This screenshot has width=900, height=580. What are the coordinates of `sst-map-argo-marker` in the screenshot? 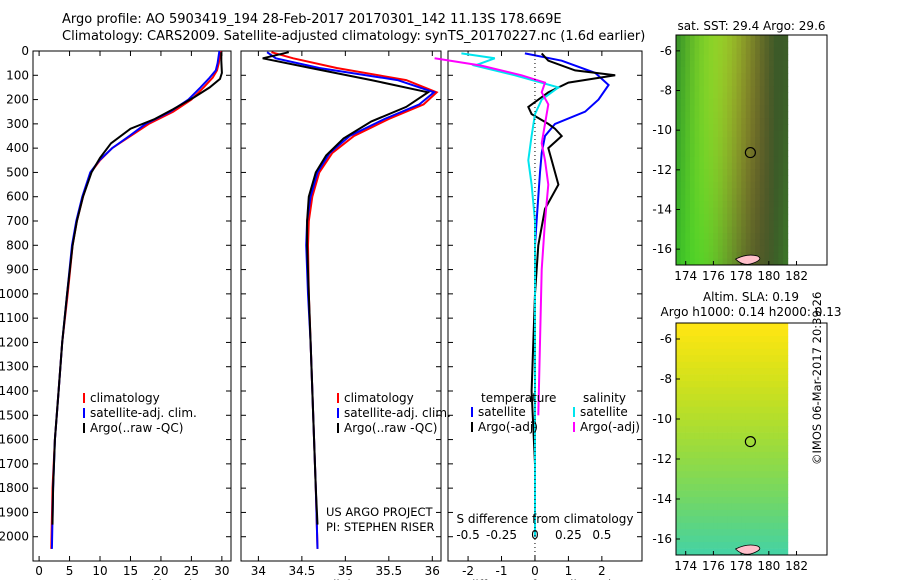 It's located at (750, 152).